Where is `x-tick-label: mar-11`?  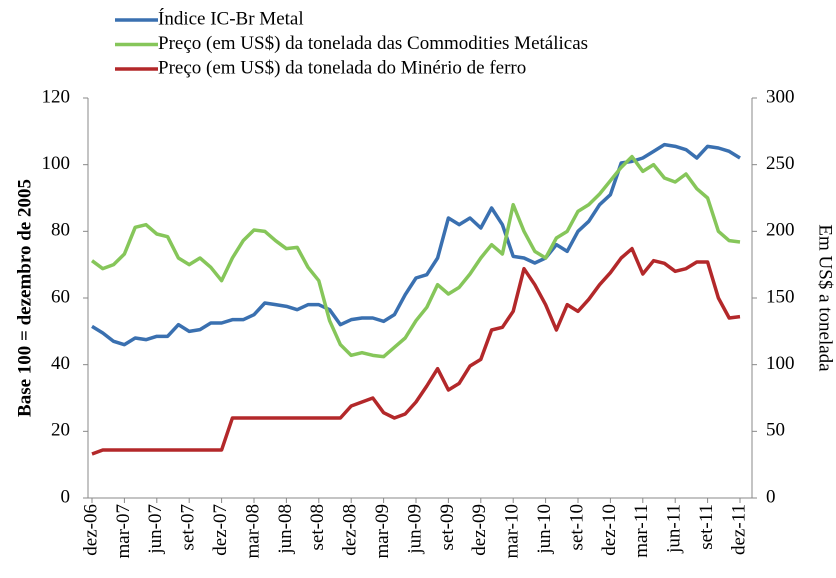 x-tick-label: mar-11 is located at coordinates (641, 531).